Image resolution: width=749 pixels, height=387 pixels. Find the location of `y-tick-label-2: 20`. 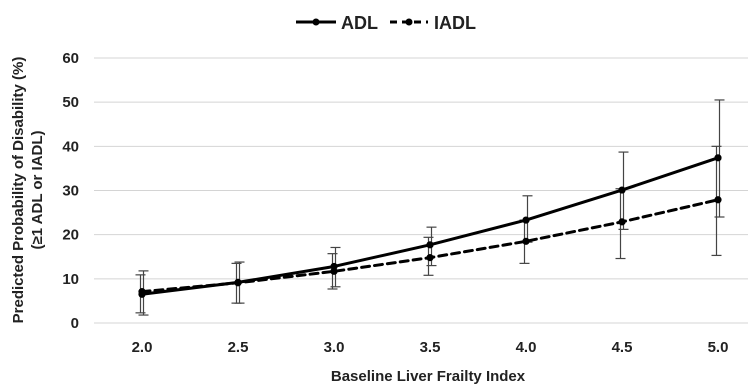

y-tick-label-2: 20 is located at coordinates (70, 235).